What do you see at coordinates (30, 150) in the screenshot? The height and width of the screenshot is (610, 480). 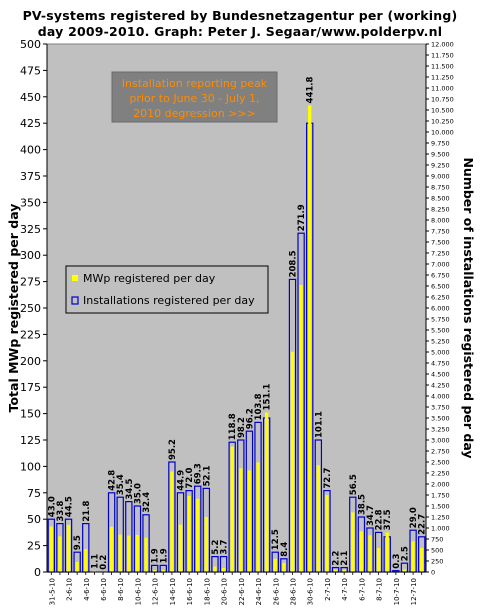 I see `y-tick-label: 400` at bounding box center [30, 150].